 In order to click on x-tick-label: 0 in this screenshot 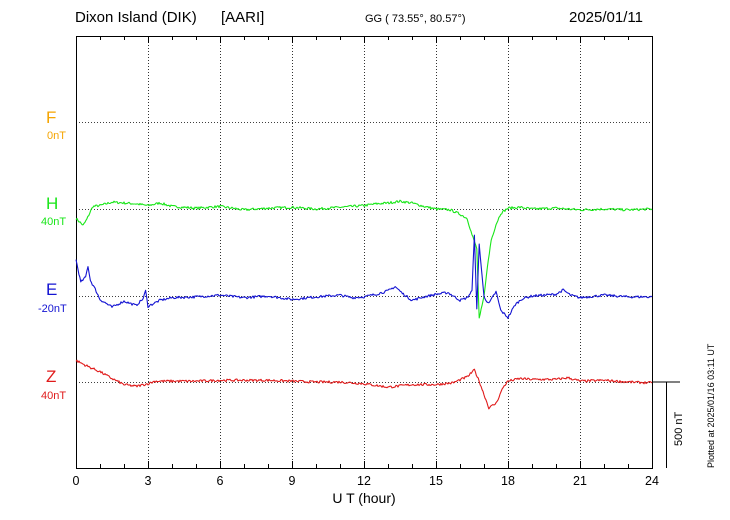, I will do `click(76, 481)`.